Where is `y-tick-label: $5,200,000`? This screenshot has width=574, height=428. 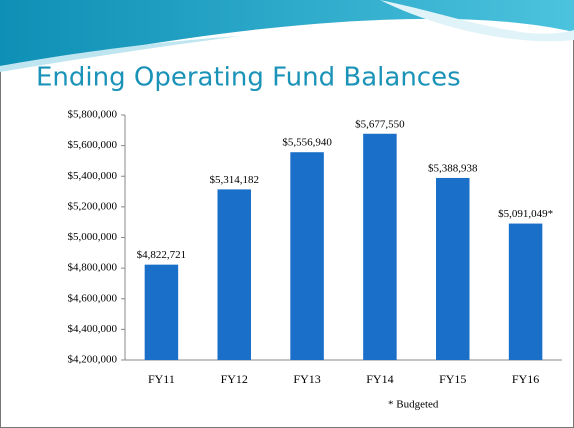
y-tick-label: $5,200,000 is located at coordinates (93, 206).